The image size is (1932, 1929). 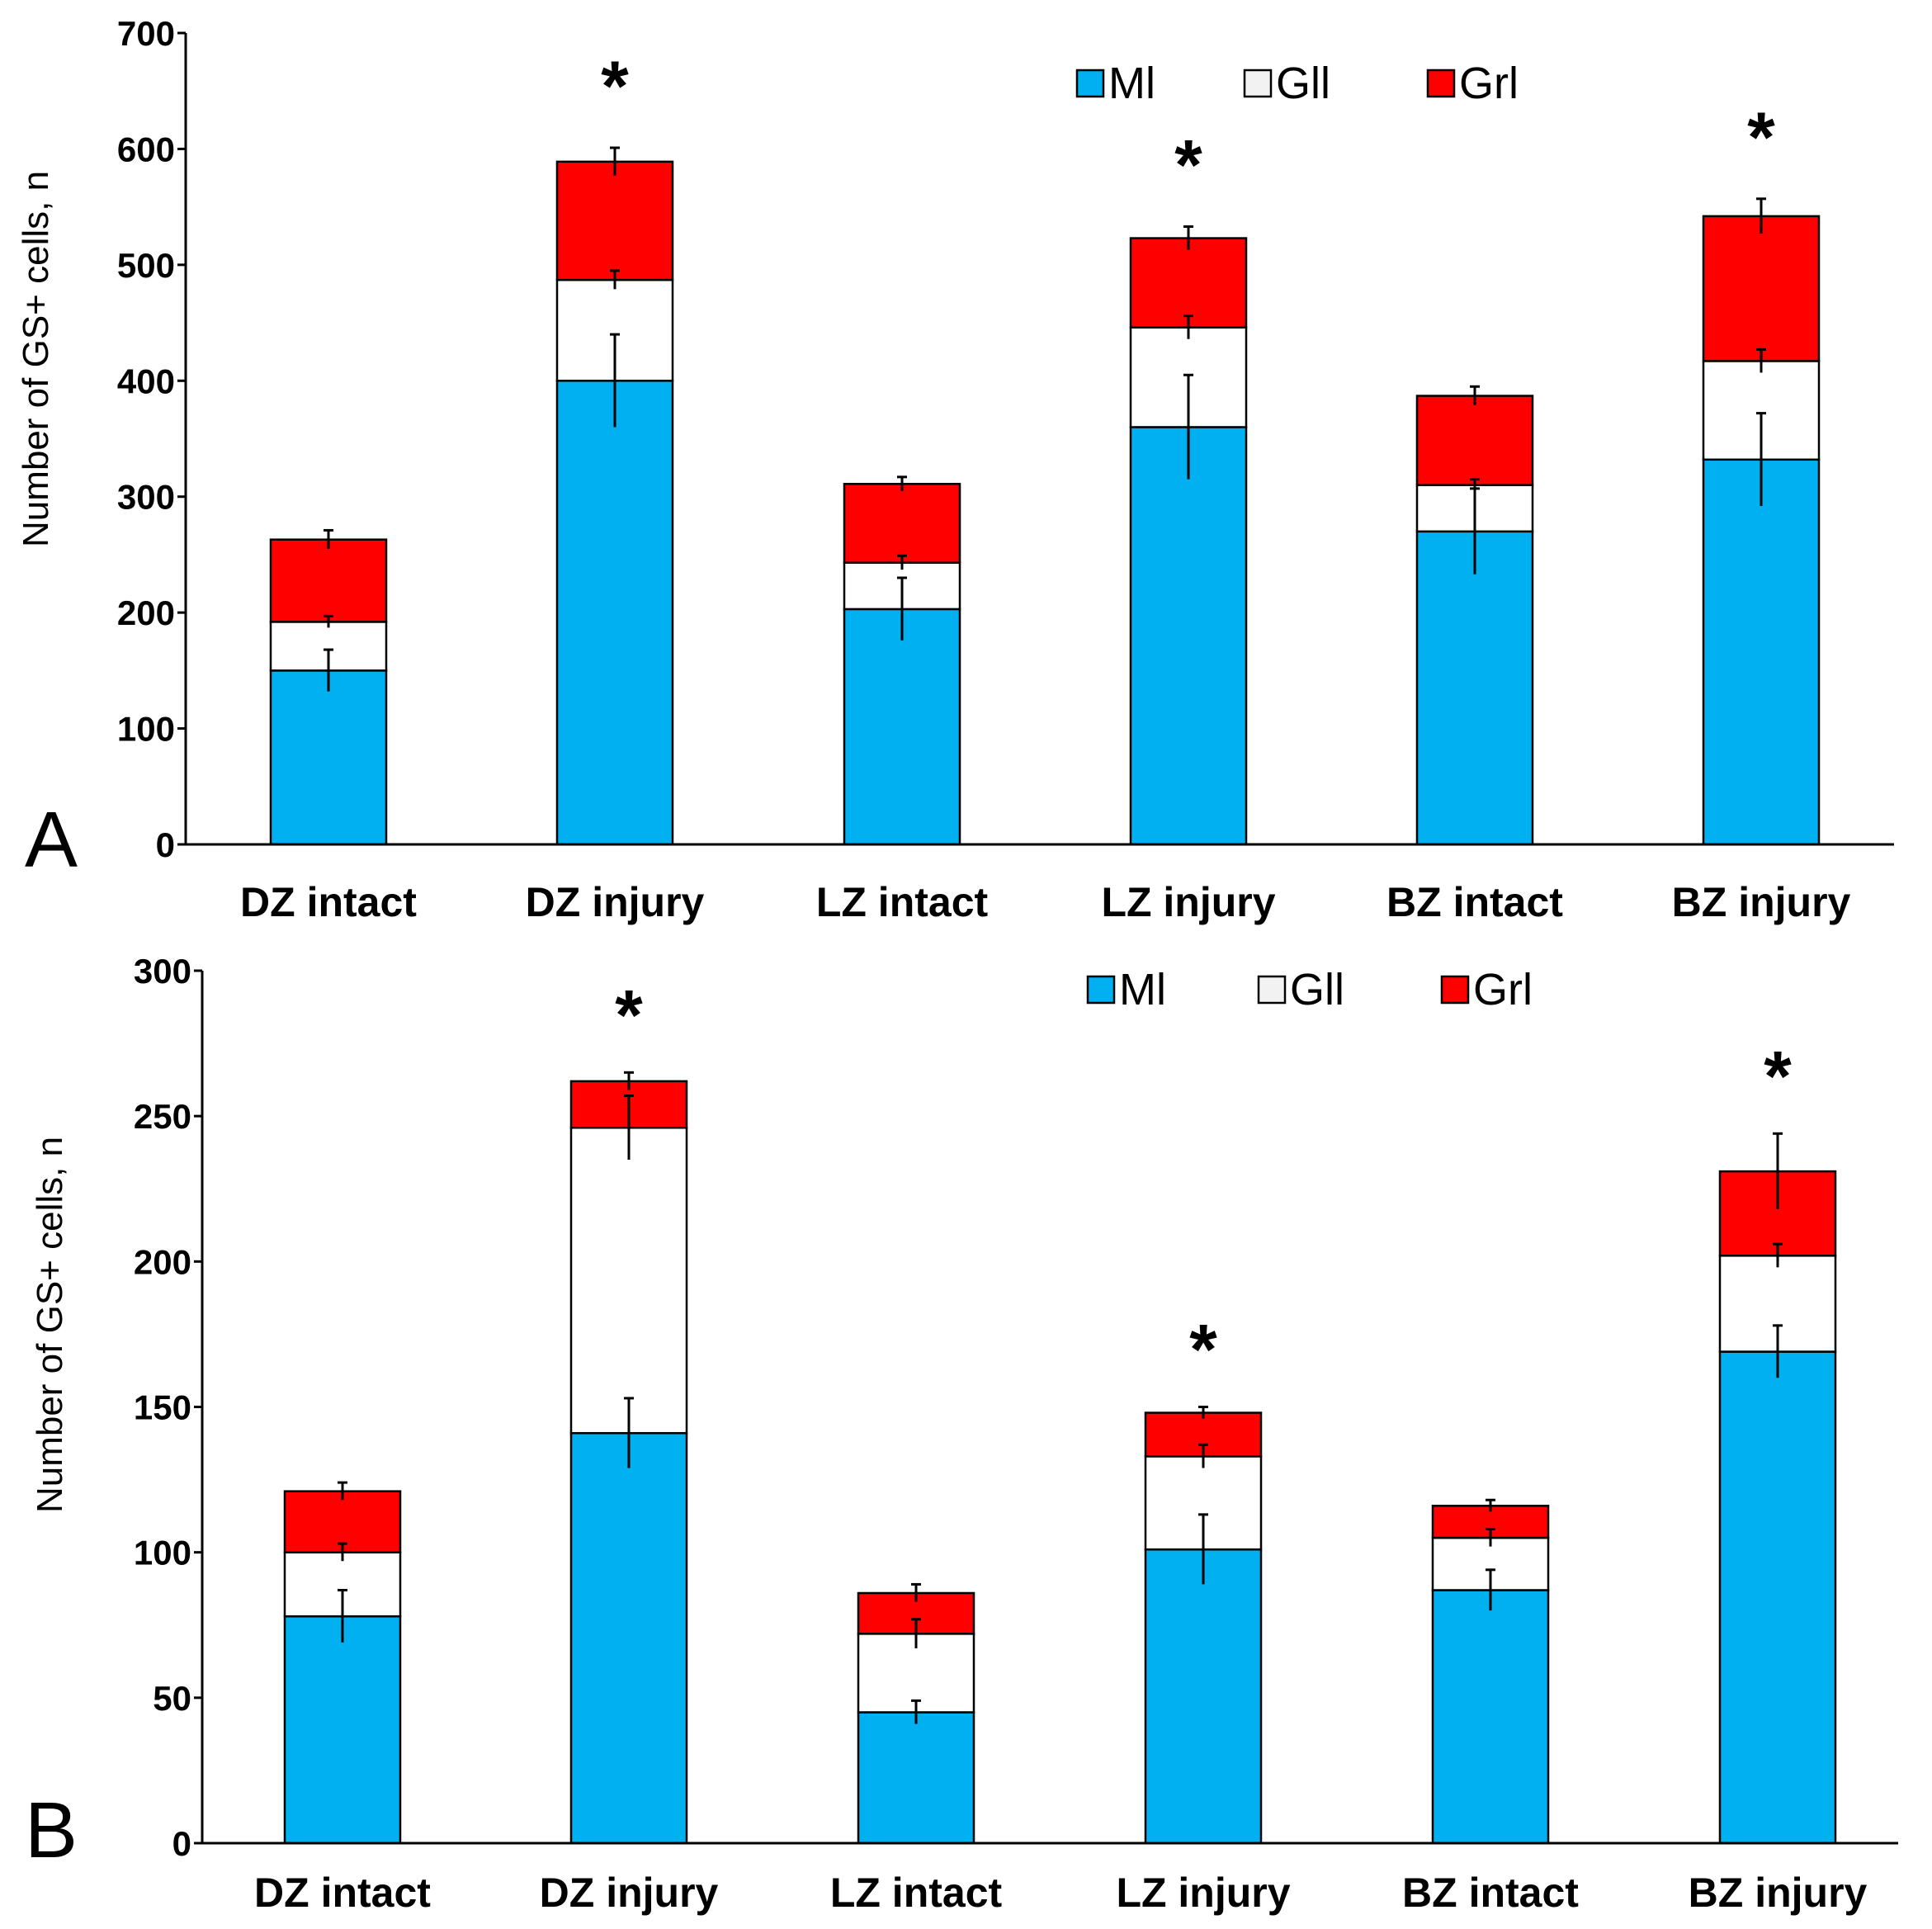 What do you see at coordinates (146, 33) in the screenshot?
I see `y-tick-label: 700` at bounding box center [146, 33].